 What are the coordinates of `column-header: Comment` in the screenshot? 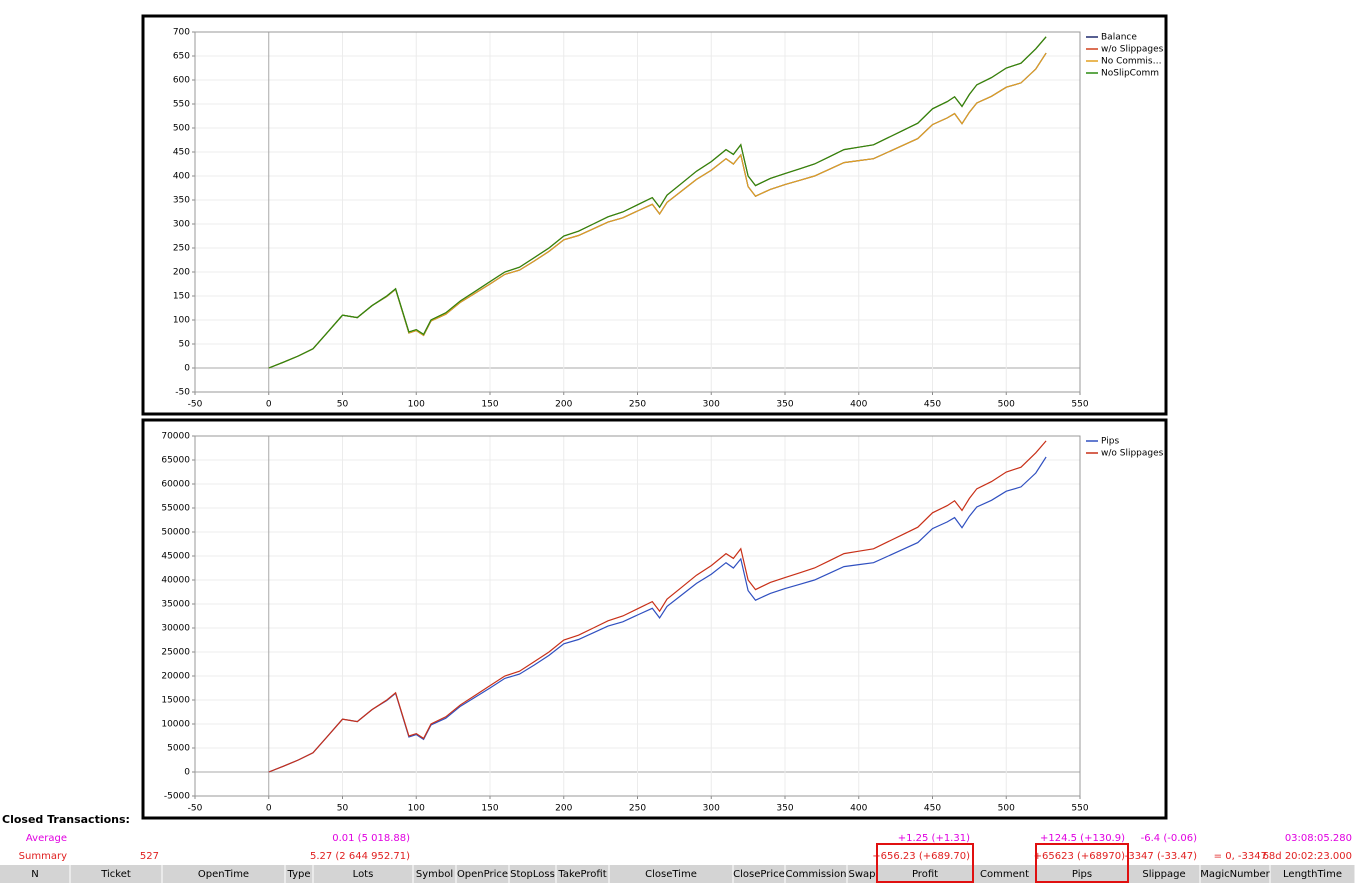 It's located at (1004, 874).